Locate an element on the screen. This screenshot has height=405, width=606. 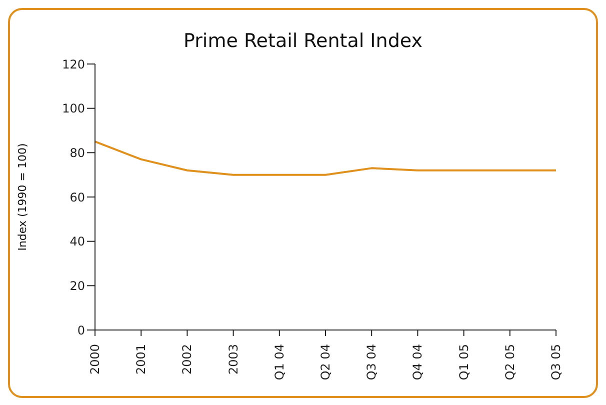
x-tick-label: Q1 04 is located at coordinates (279, 362).